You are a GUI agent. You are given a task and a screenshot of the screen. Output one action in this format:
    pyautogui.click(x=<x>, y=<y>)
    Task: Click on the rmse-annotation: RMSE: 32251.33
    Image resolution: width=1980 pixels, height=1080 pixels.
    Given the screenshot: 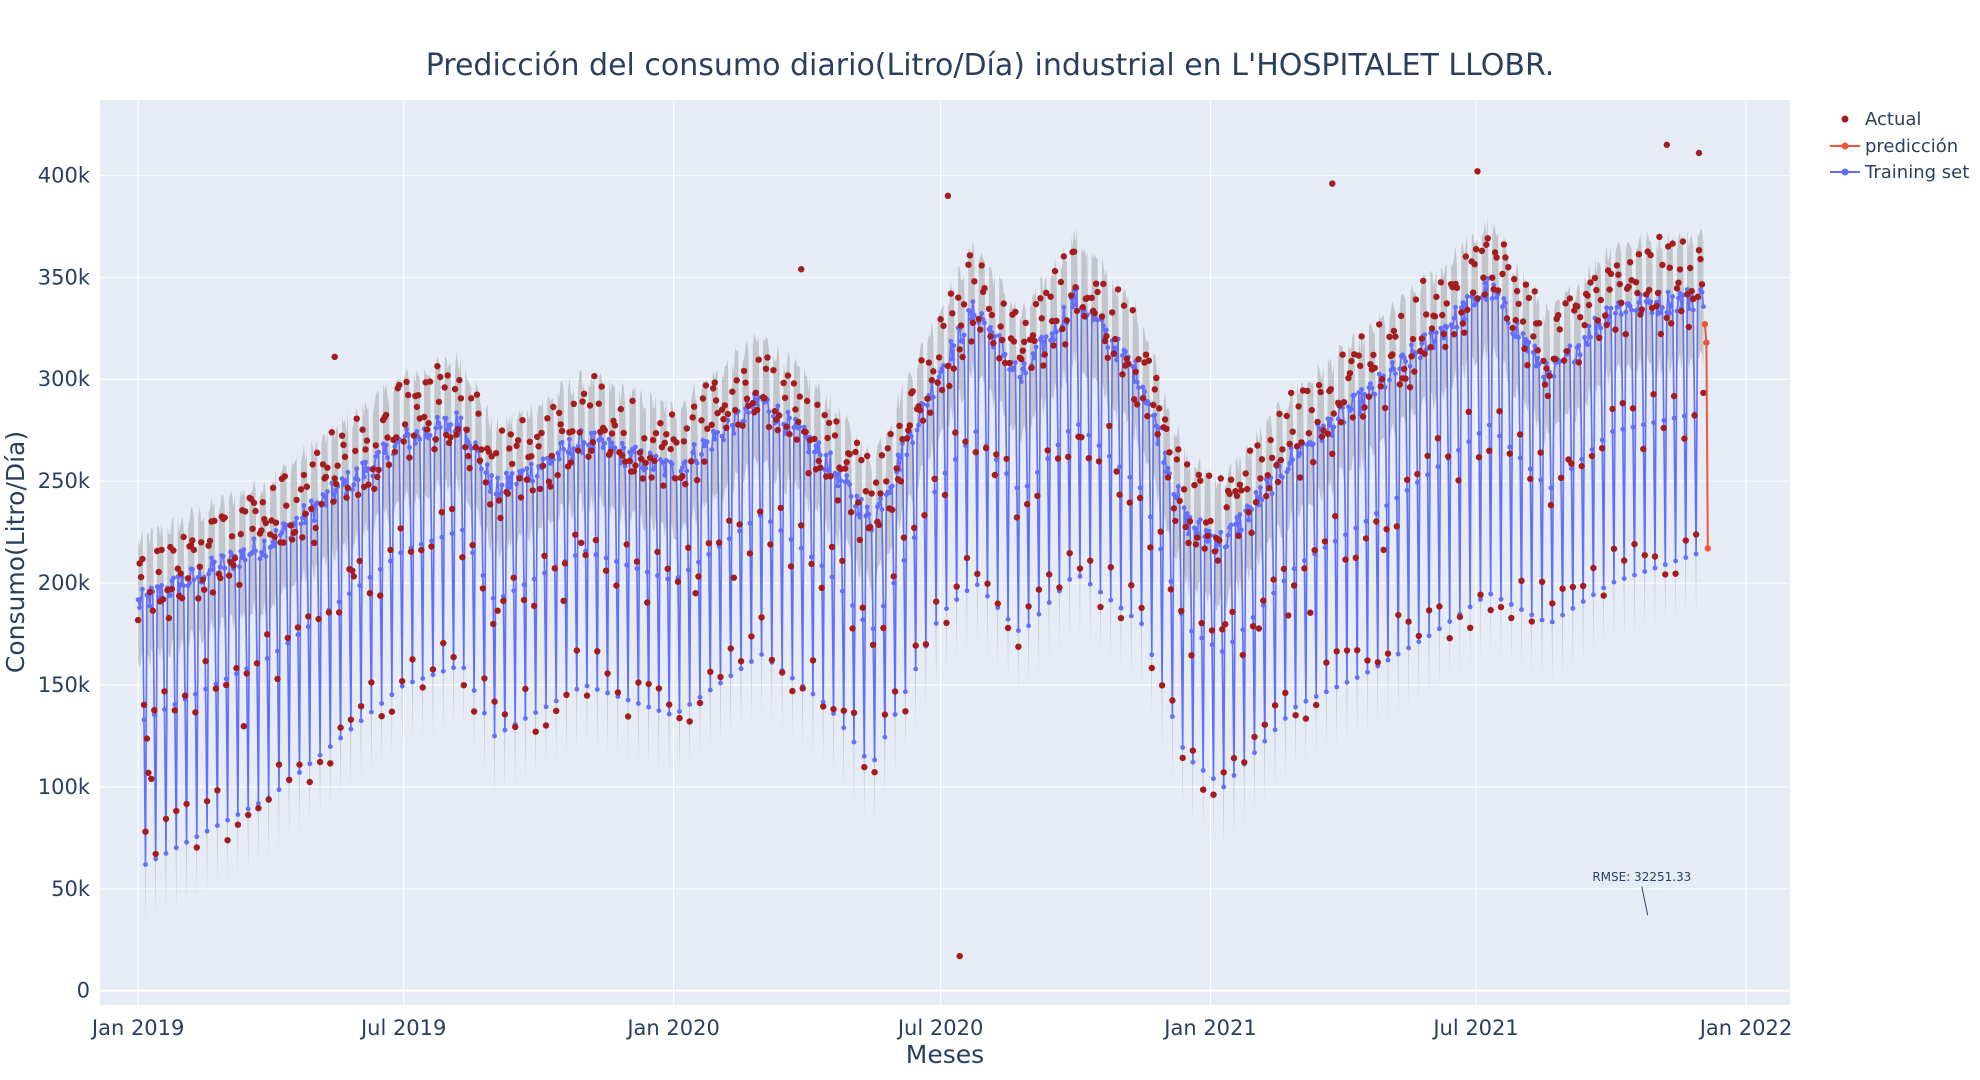 What is the action you would take?
    pyautogui.click(x=1641, y=877)
    